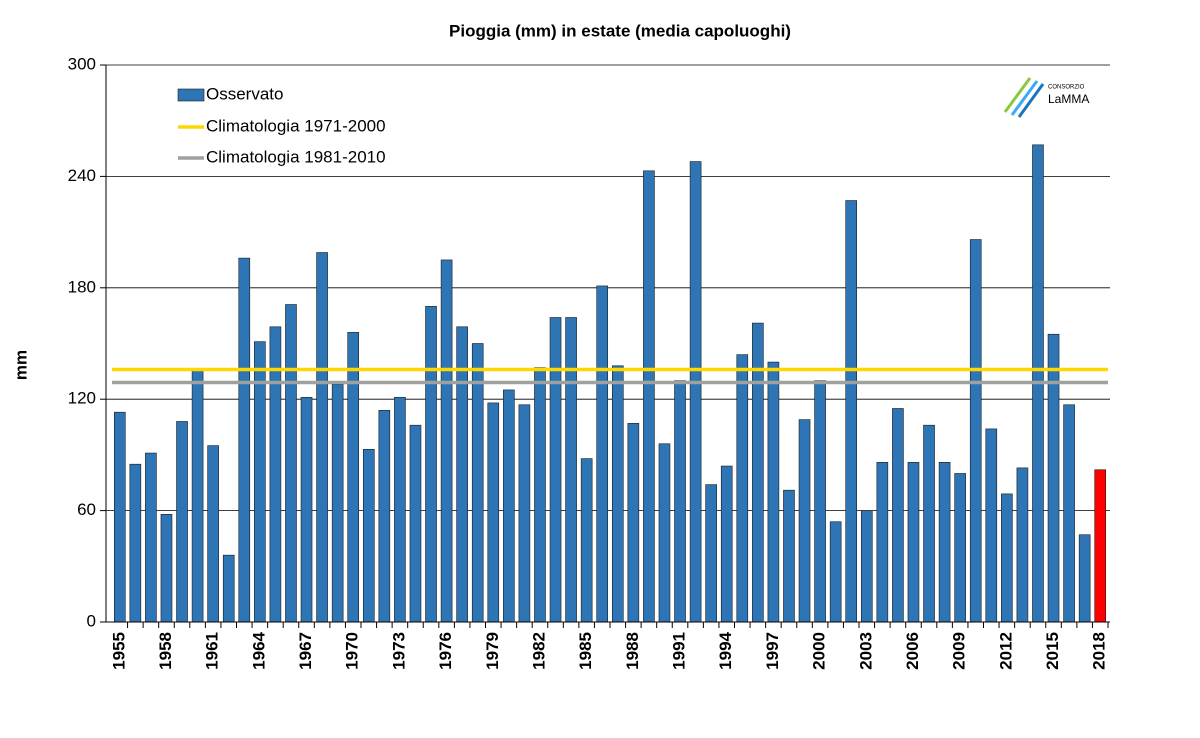  I want to click on x-tick-label: 1961, so click(212, 651).